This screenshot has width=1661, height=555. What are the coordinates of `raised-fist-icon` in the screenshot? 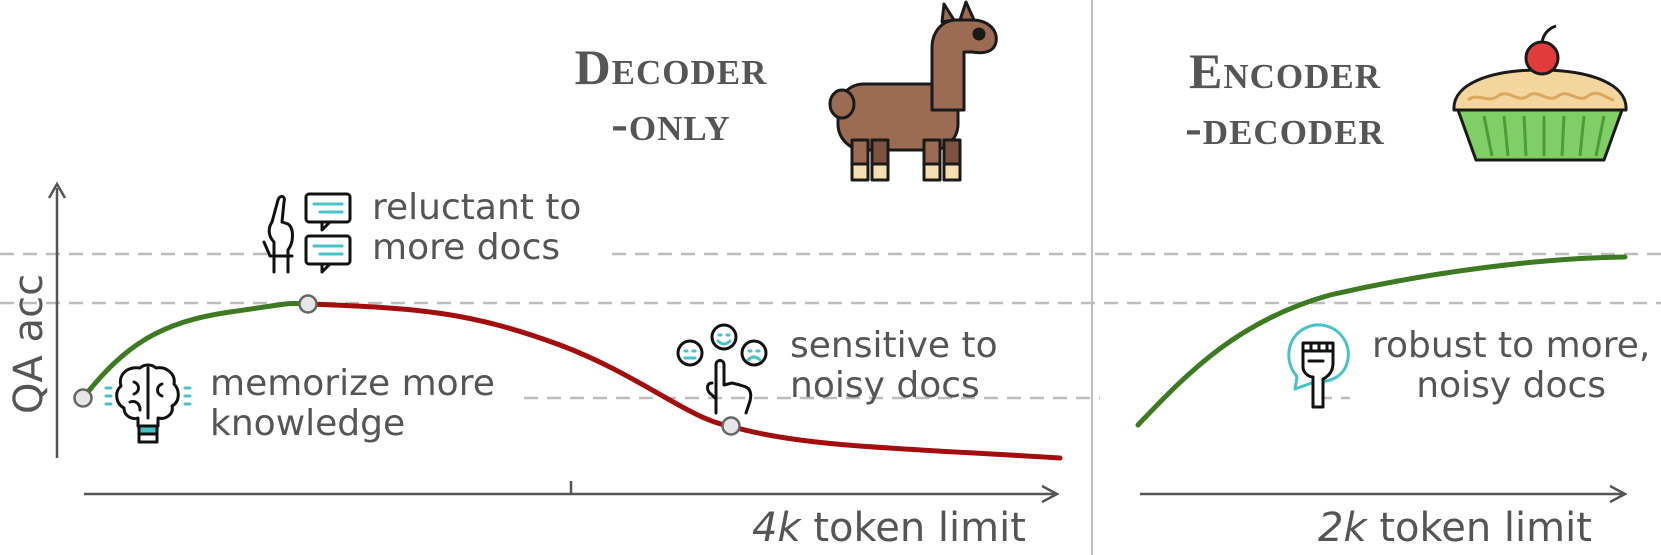 It's located at (1318, 366).